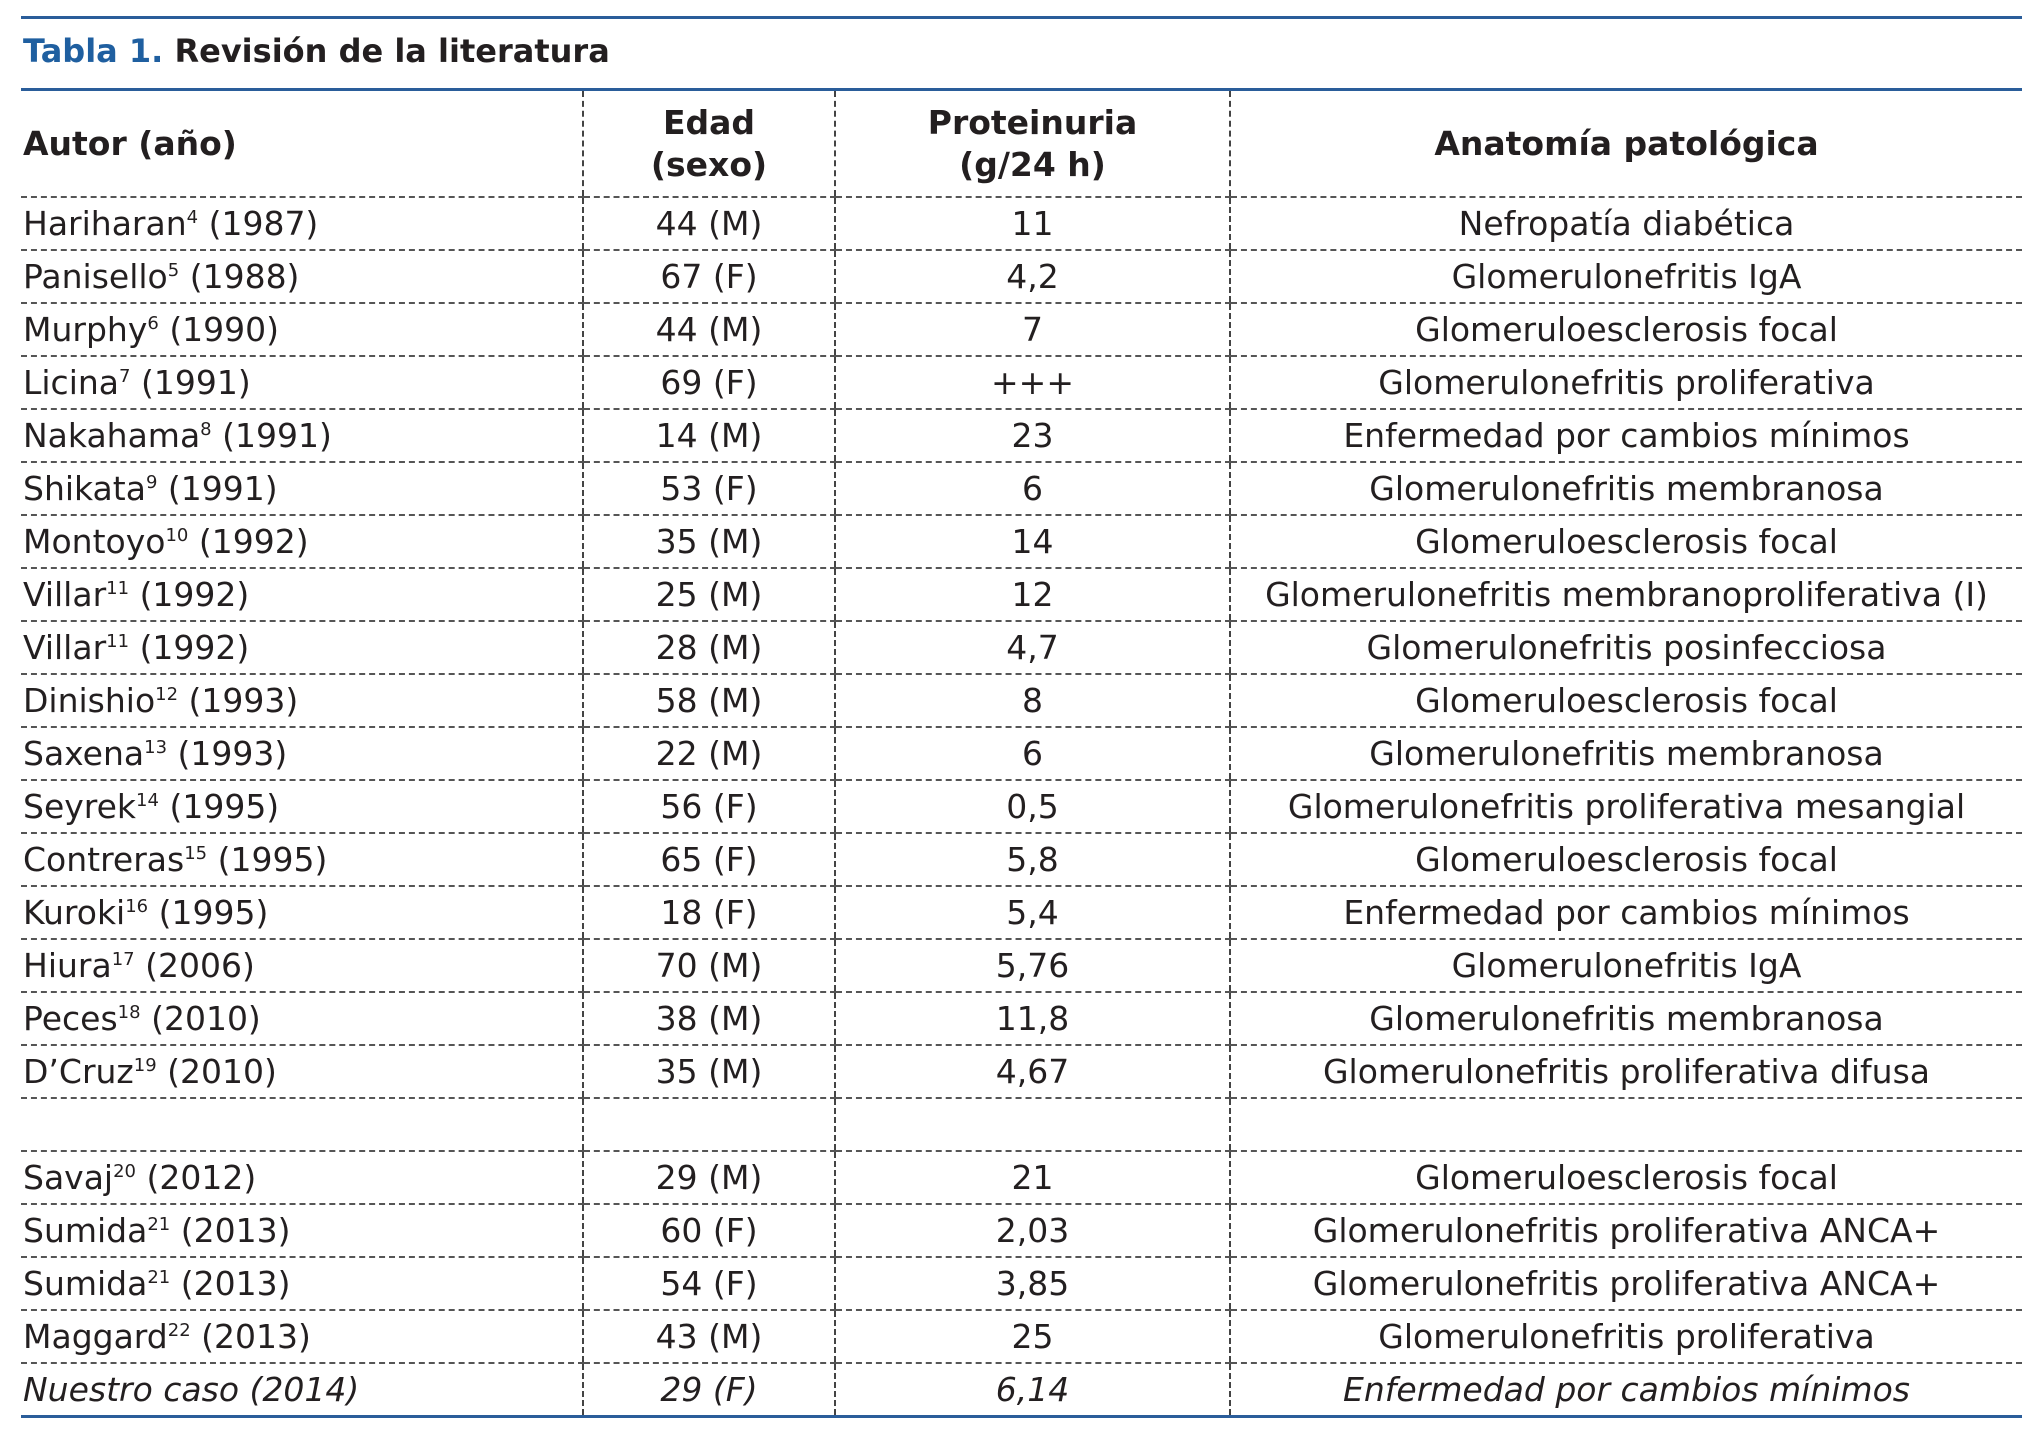 The width and height of the screenshot is (2041, 1449). What do you see at coordinates (224, 329) in the screenshot?
I see `year: (1990)` at bounding box center [224, 329].